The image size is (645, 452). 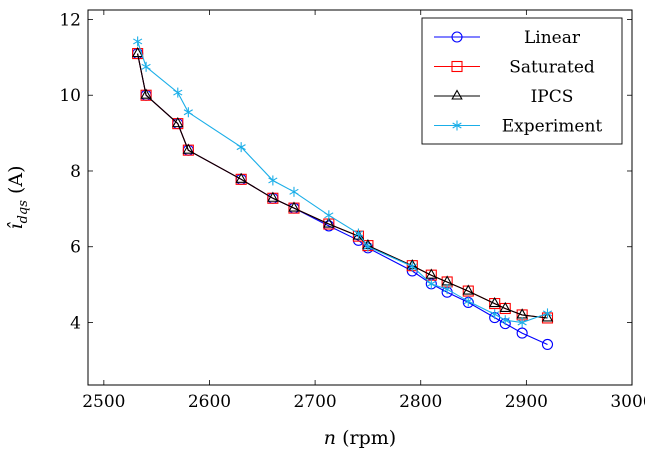 What do you see at coordinates (70, 96) in the screenshot?
I see `y-tick-label: 10` at bounding box center [70, 96].